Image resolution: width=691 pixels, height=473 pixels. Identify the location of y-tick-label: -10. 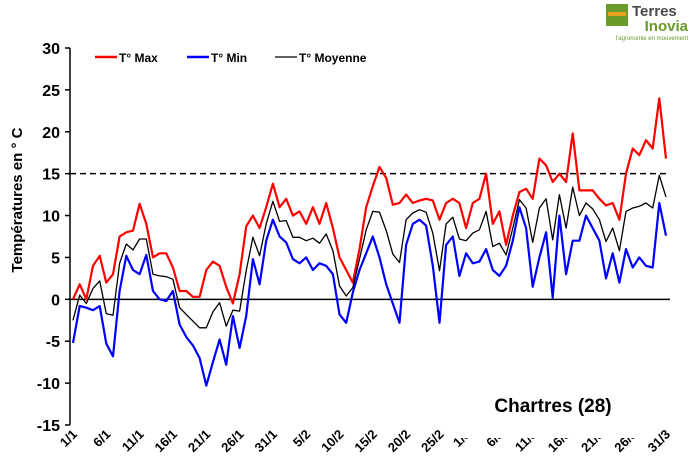
(48, 384).